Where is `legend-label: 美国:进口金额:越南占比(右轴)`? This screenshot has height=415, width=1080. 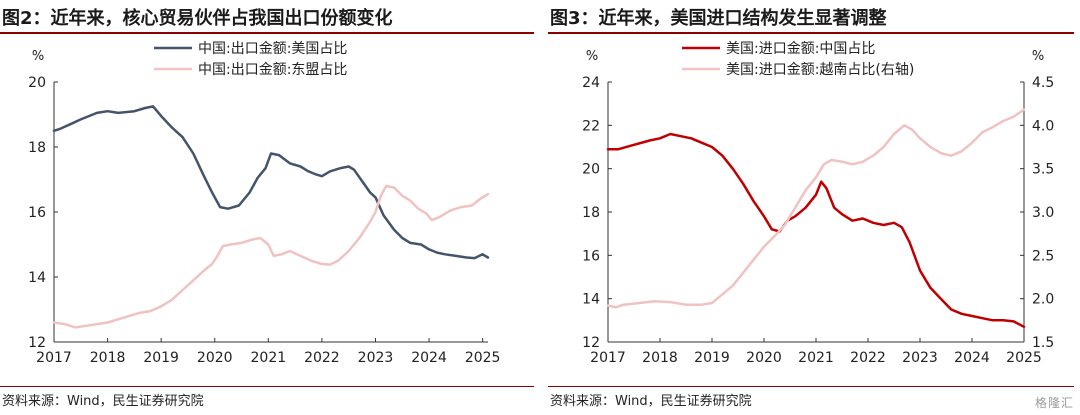 legend-label: 美国:进口金额:越南占比(右轴) is located at coordinates (820, 70).